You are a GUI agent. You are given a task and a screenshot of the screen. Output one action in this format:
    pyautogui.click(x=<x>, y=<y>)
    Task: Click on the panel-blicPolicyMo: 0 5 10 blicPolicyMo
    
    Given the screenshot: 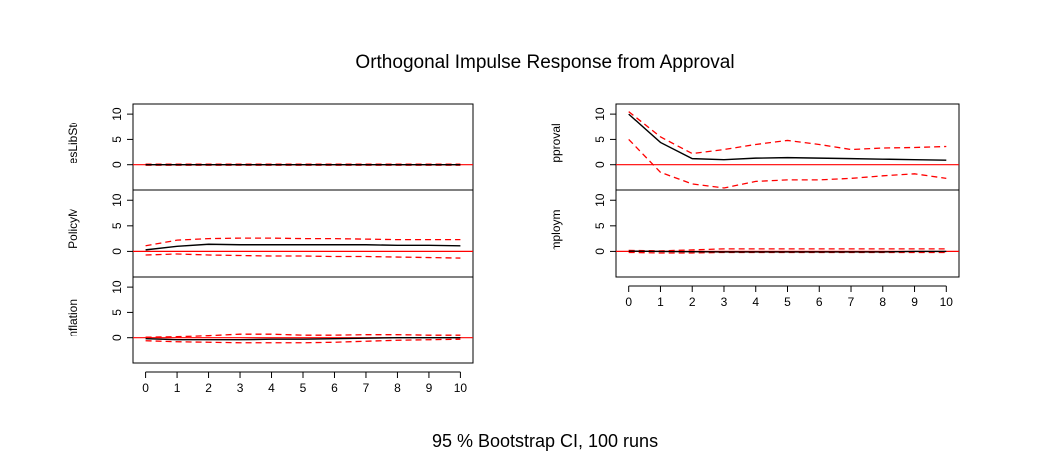 What is the action you would take?
    pyautogui.click(x=270, y=233)
    